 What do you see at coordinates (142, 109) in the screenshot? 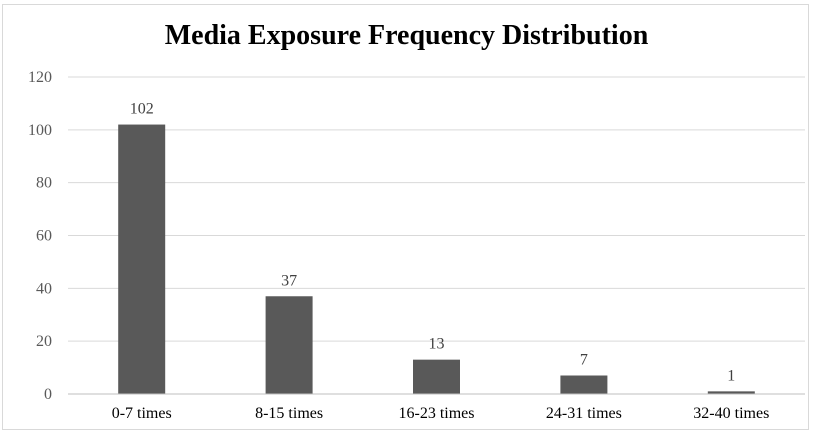
I see `data-label: 102` at bounding box center [142, 109].